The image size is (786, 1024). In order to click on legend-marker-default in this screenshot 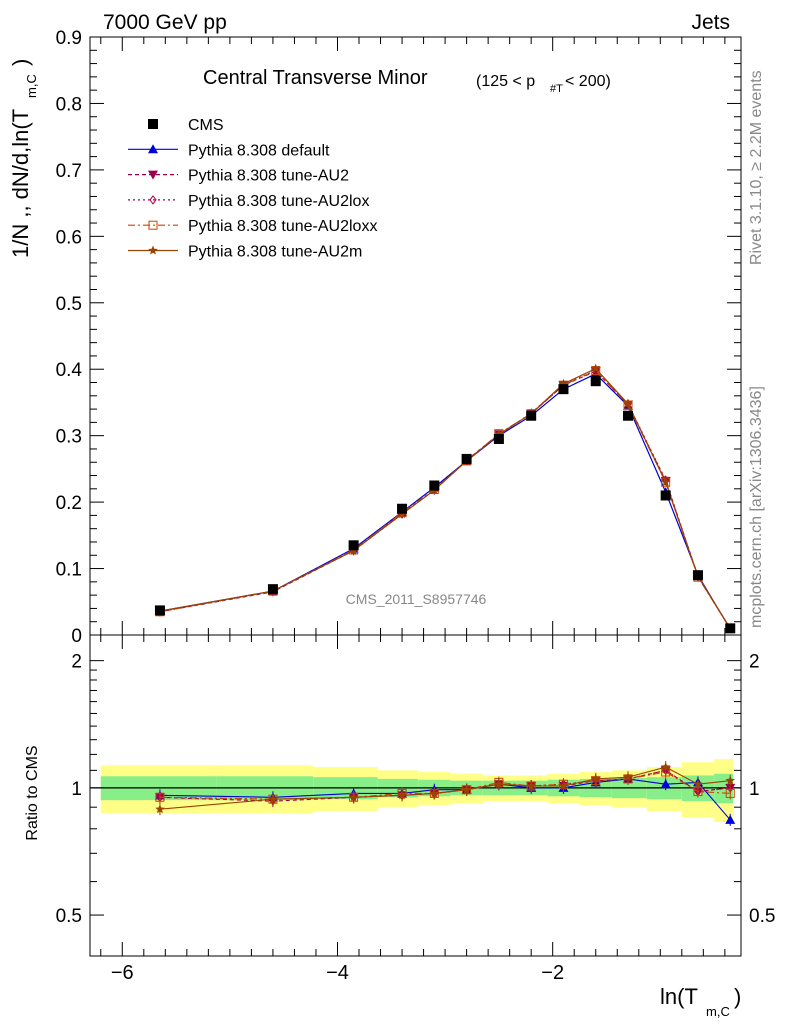, I will do `click(153, 149)`.